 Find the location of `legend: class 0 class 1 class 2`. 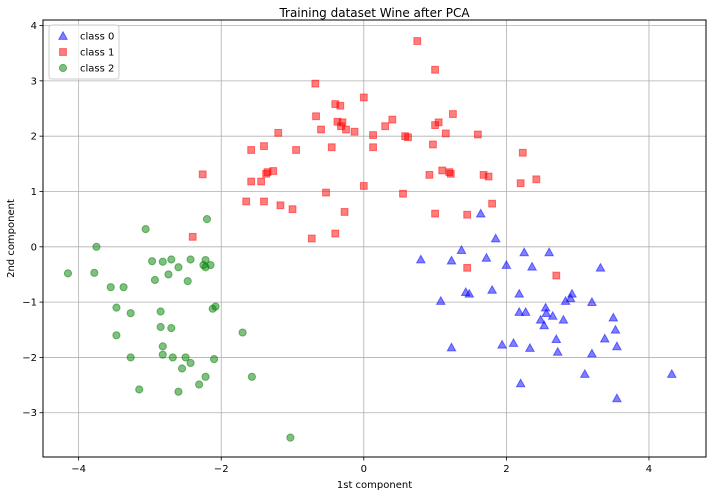

legend: class 0 class 1 class 2 is located at coordinates (84, 52).